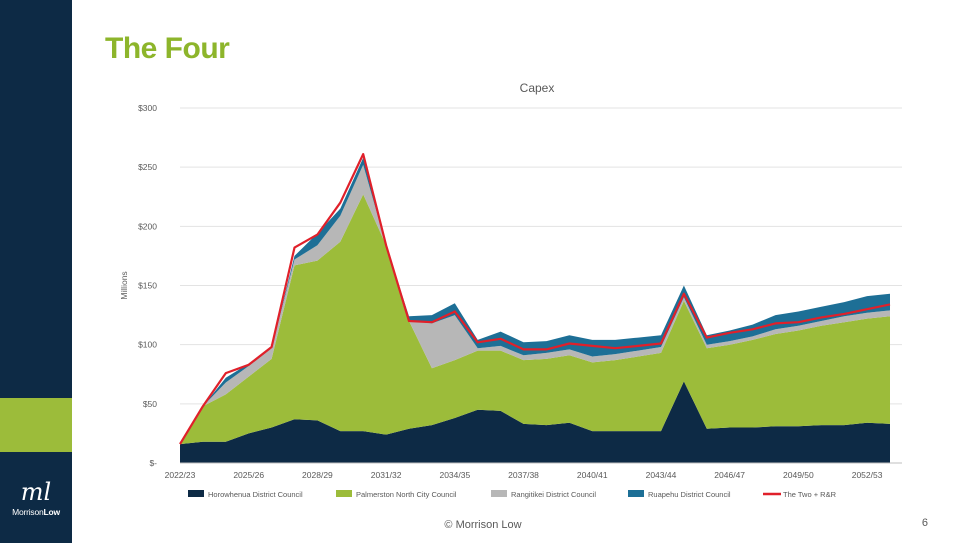  What do you see at coordinates (810, 494) in the screenshot?
I see `legend-label: The Two + R&R` at bounding box center [810, 494].